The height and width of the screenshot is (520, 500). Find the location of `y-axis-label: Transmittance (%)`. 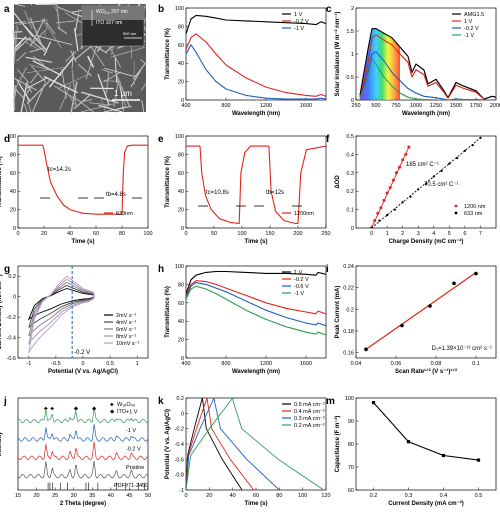

y-axis-label: Transmittance (%) is located at coordinates (1, 182).